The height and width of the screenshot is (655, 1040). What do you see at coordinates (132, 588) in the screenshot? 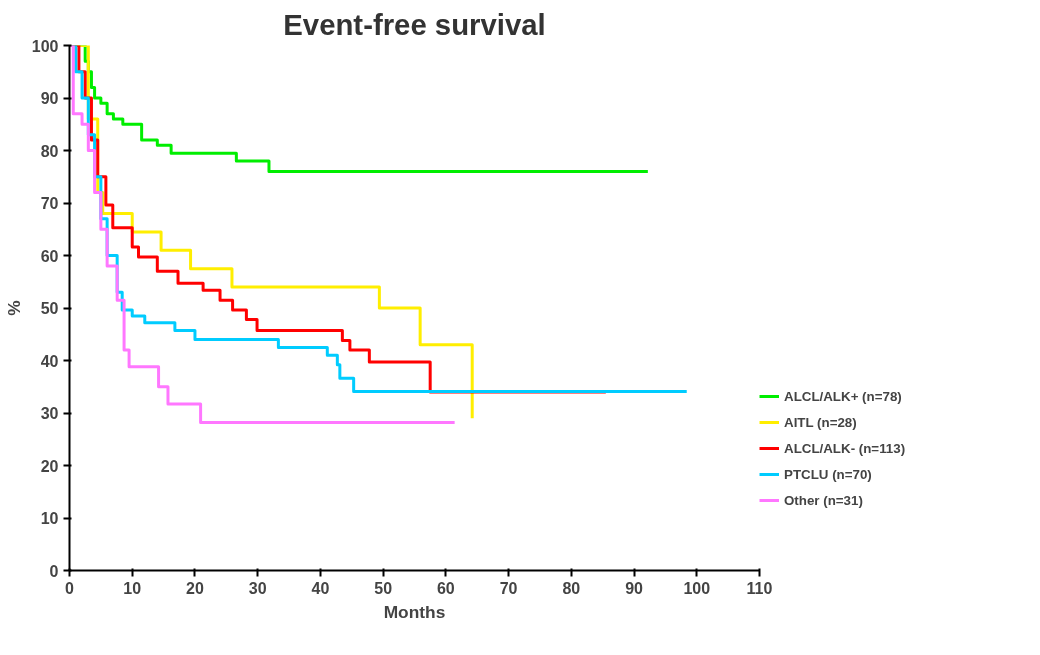
I see `x-tick-label: 10` at bounding box center [132, 588].